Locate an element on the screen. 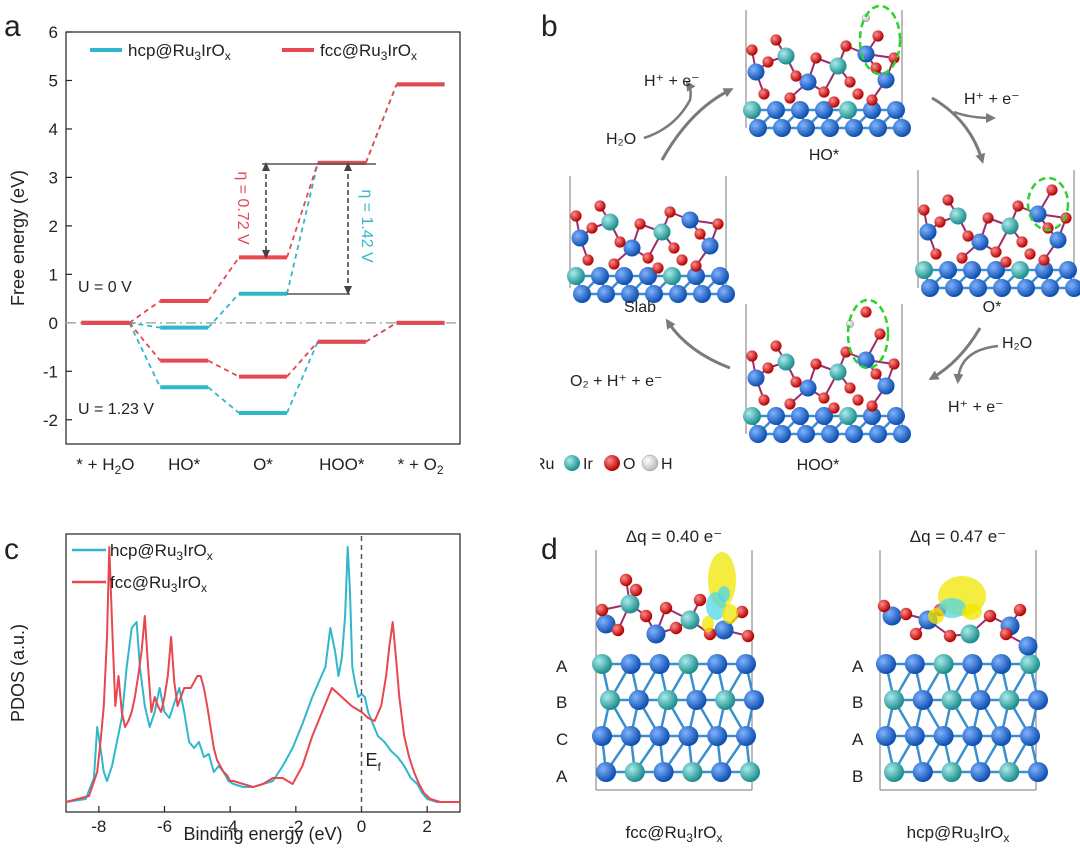  y-tick-label: 5 is located at coordinates (53, 80).